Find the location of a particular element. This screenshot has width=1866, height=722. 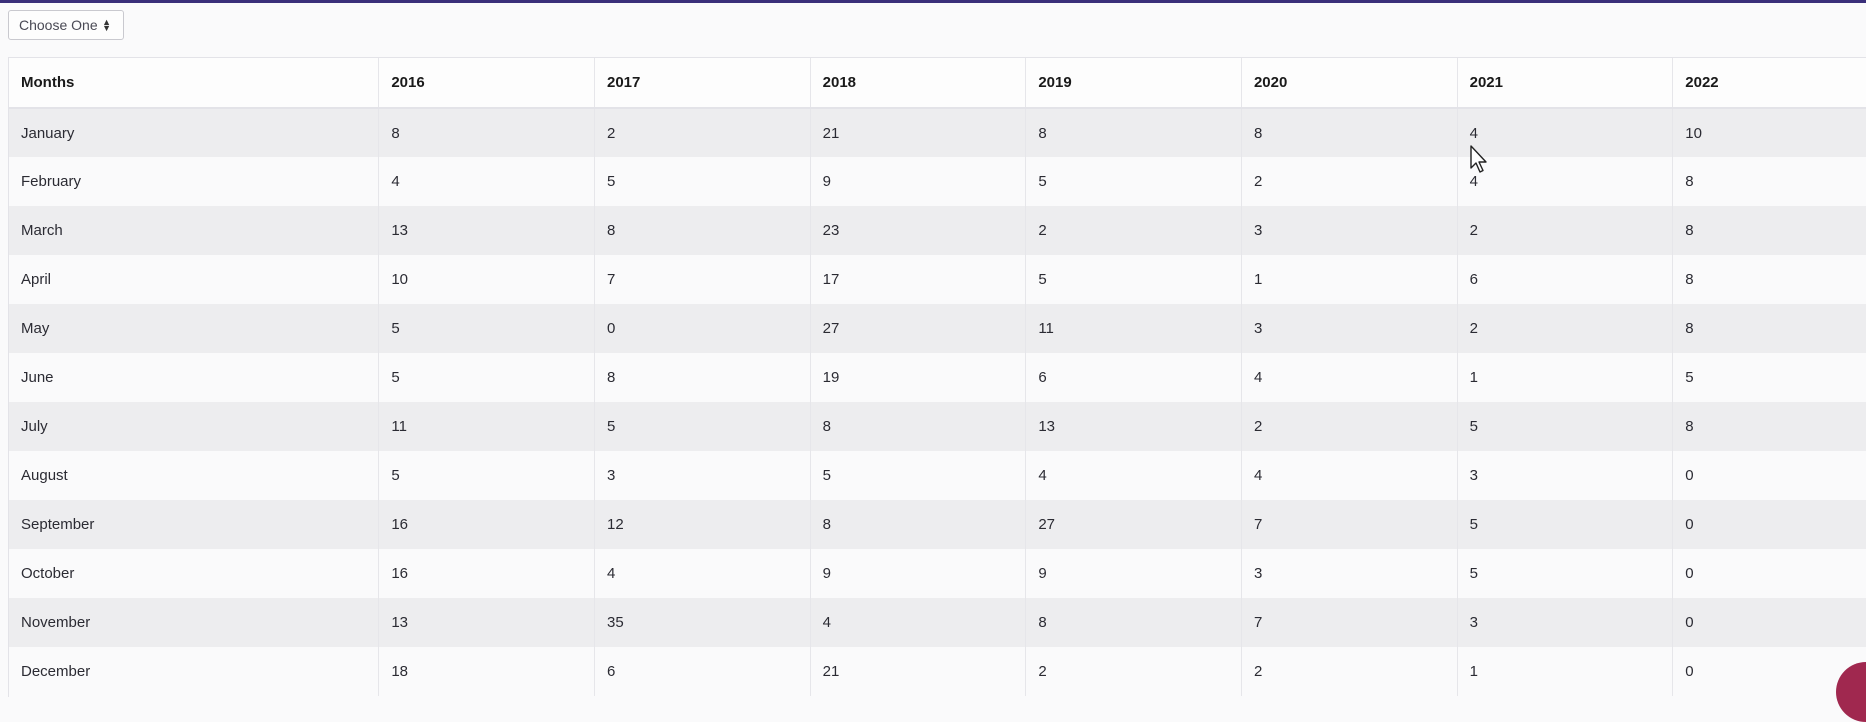

value-cell: 19 is located at coordinates (918, 377).